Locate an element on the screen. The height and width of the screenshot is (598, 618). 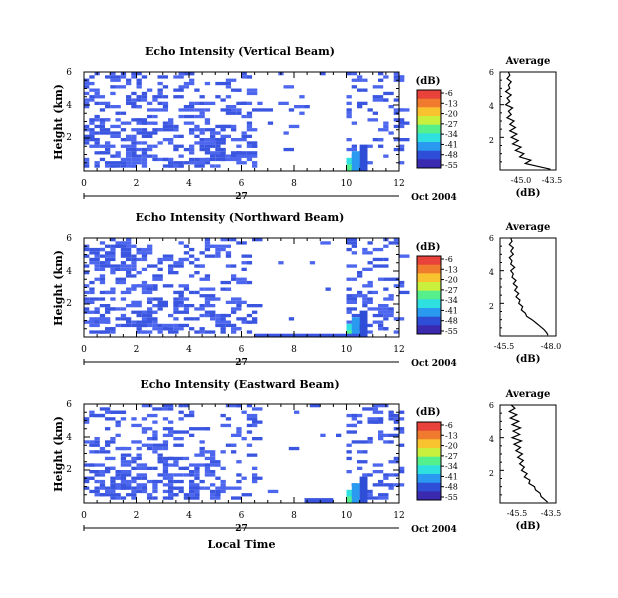
y-tick-label: 2 is located at coordinates (69, 138).